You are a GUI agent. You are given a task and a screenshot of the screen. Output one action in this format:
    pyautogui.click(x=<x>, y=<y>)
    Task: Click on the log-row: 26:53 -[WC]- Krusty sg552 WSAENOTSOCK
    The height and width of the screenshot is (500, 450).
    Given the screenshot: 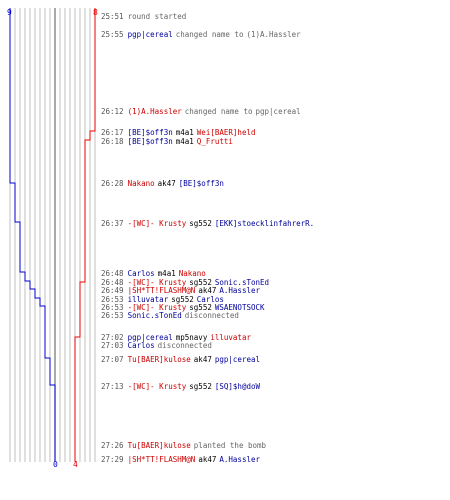 What is the action you would take?
    pyautogui.click(x=183, y=307)
    